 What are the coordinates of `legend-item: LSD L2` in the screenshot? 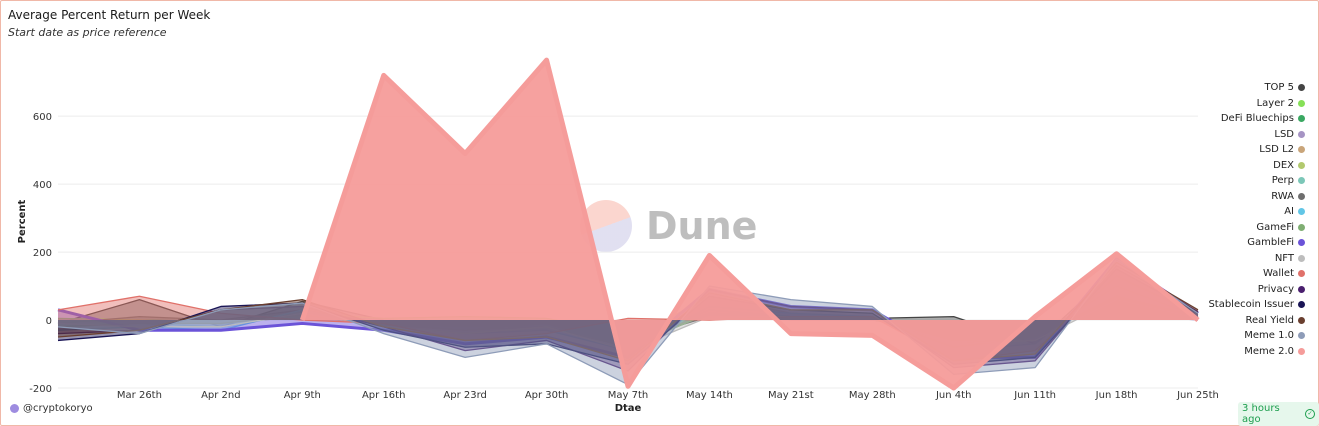 It's located at (1250, 150).